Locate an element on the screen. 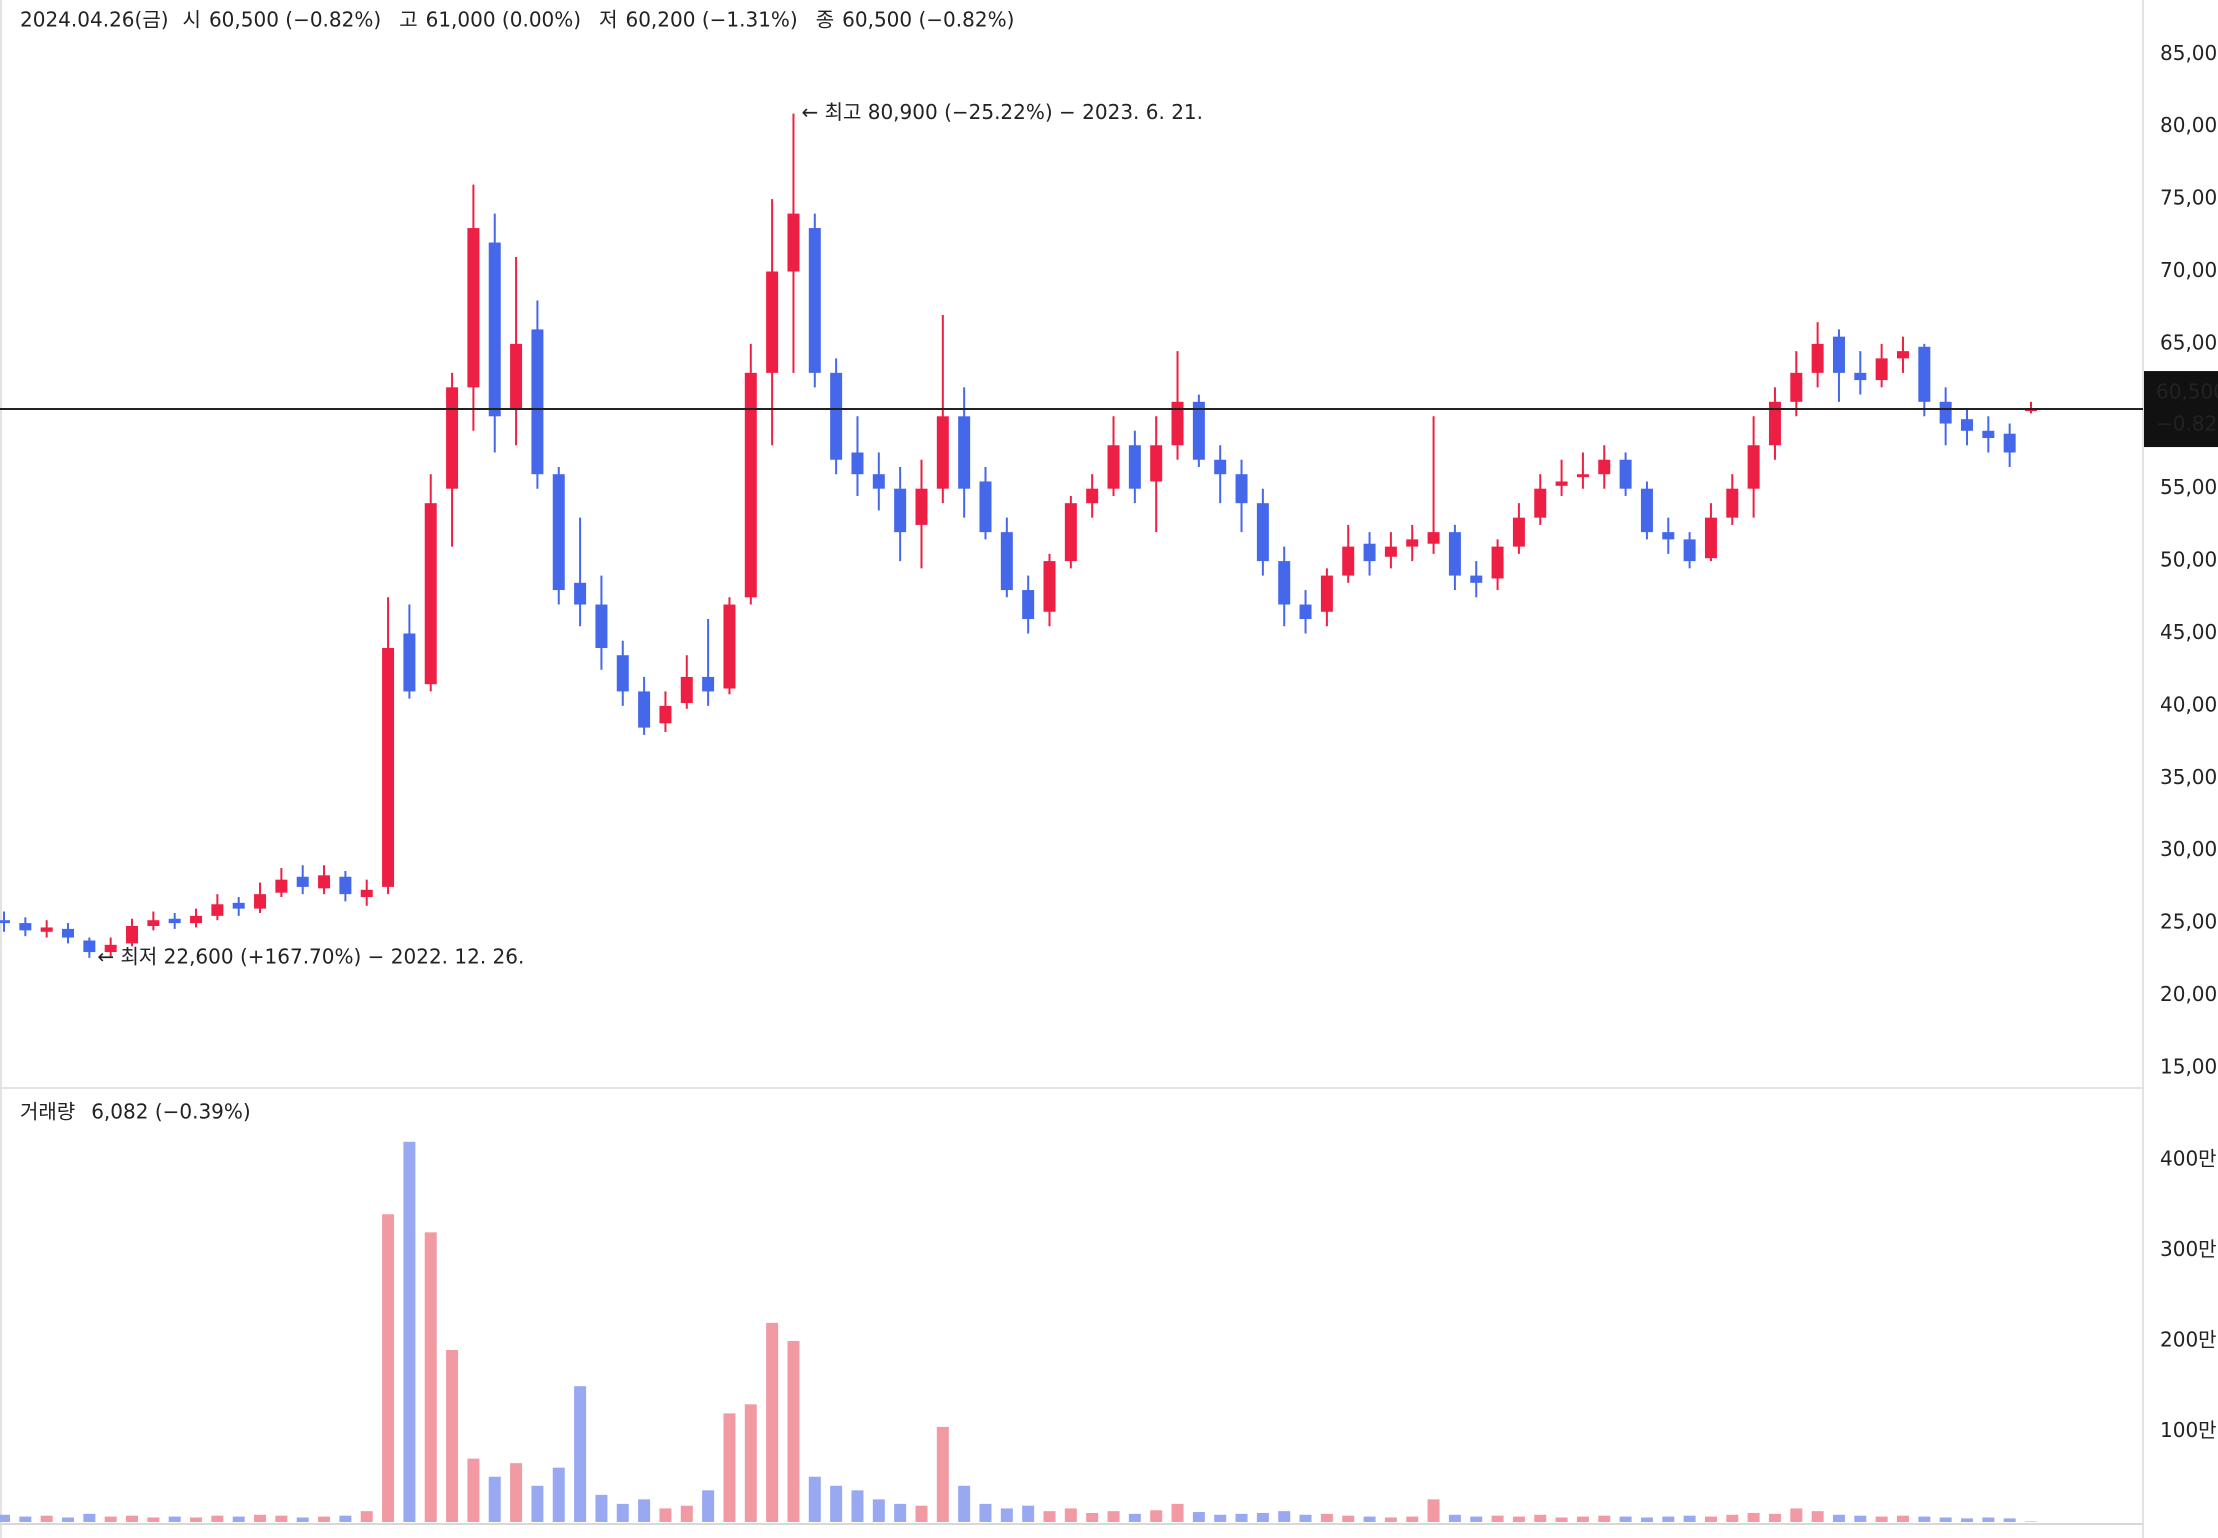 This screenshot has height=1538, width=2218. info-value: 60,200 (−1.31%) is located at coordinates (711, 20).